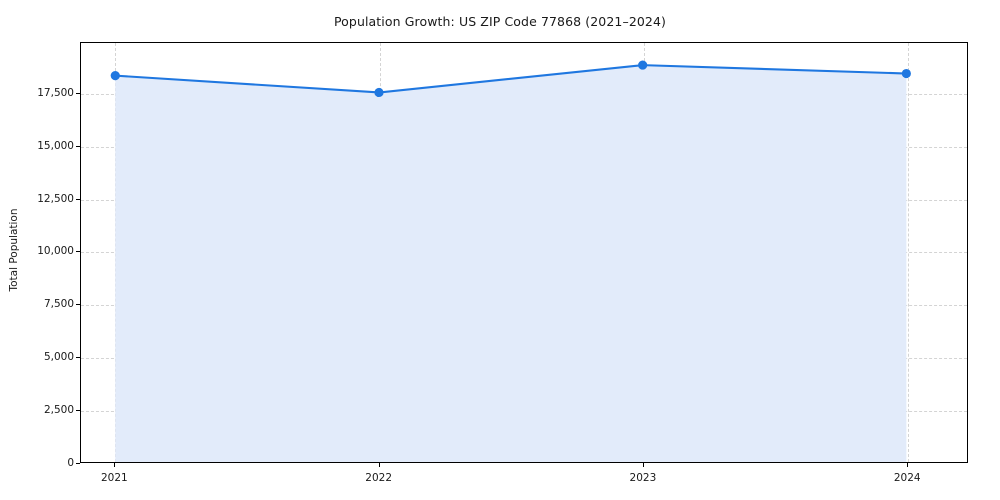 The image size is (1000, 500). I want to click on y-axis-tick-label: 12,500, so click(55, 198).